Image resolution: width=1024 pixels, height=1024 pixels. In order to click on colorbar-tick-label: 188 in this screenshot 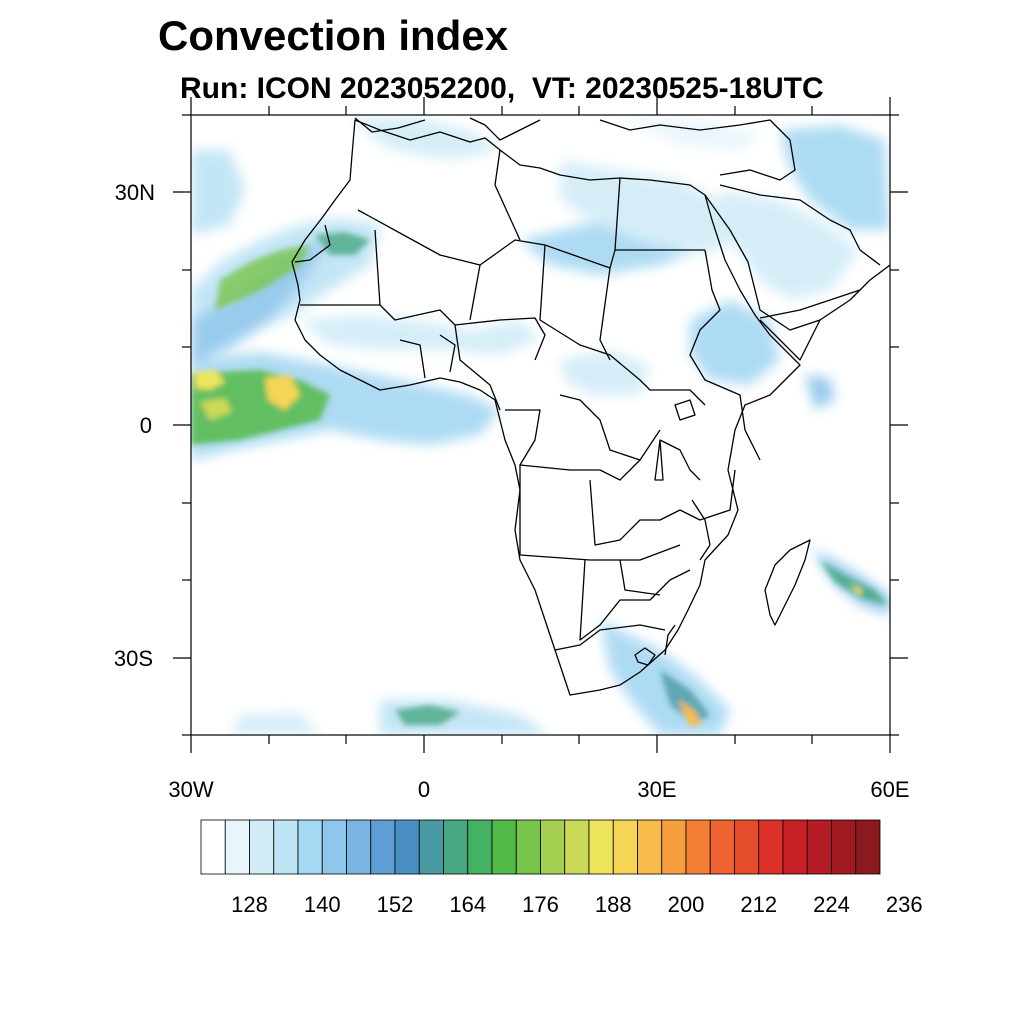, I will do `click(613, 904)`.